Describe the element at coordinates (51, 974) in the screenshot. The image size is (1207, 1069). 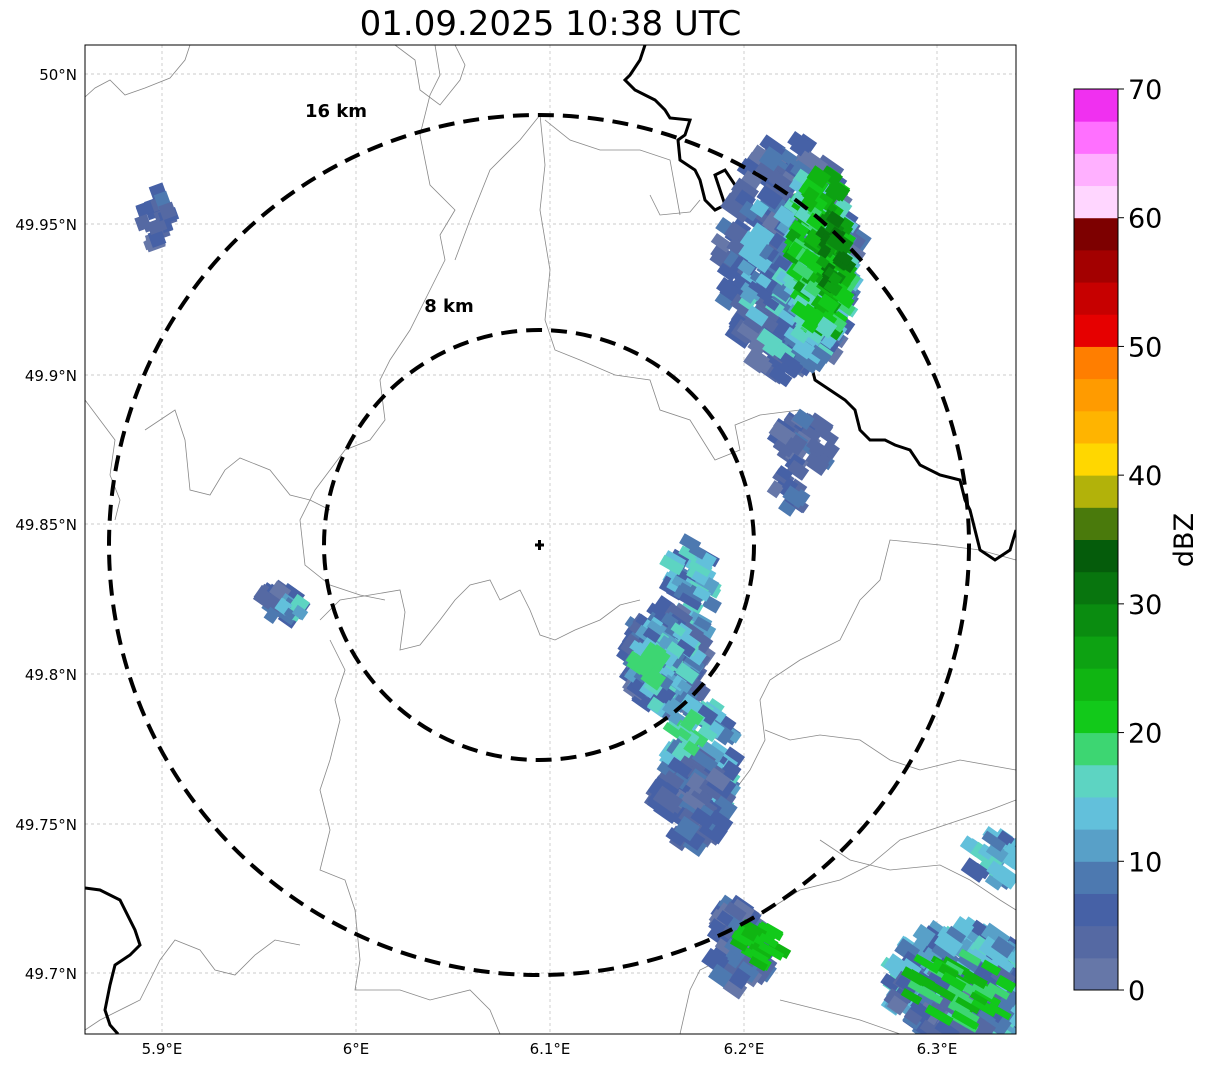
I see `y-tick-label: 49.7°N` at that location.